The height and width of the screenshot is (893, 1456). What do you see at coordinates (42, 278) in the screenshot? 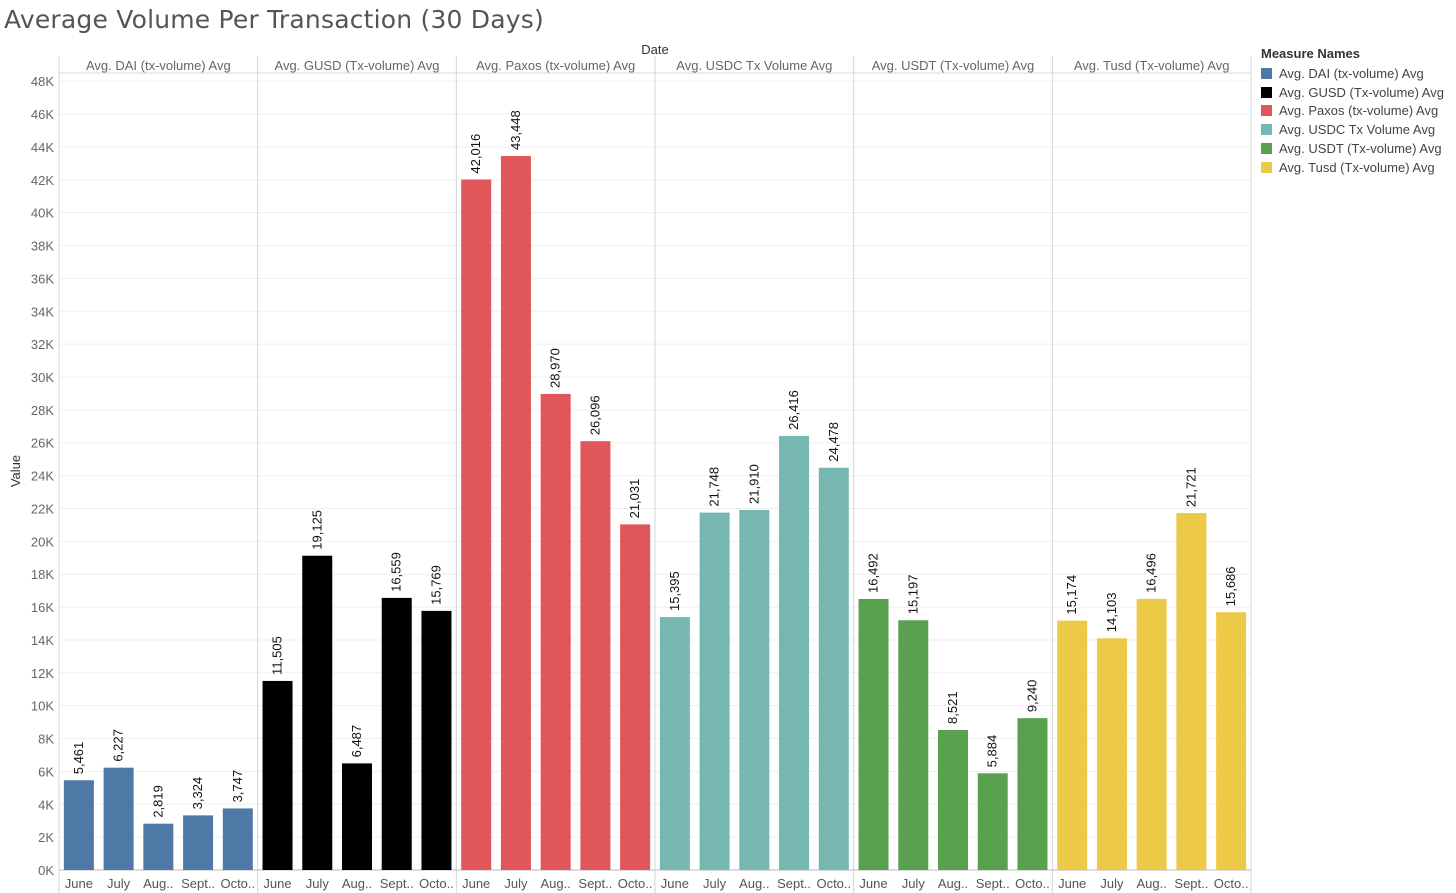
I see `y-tick-label: 36K` at bounding box center [42, 278].